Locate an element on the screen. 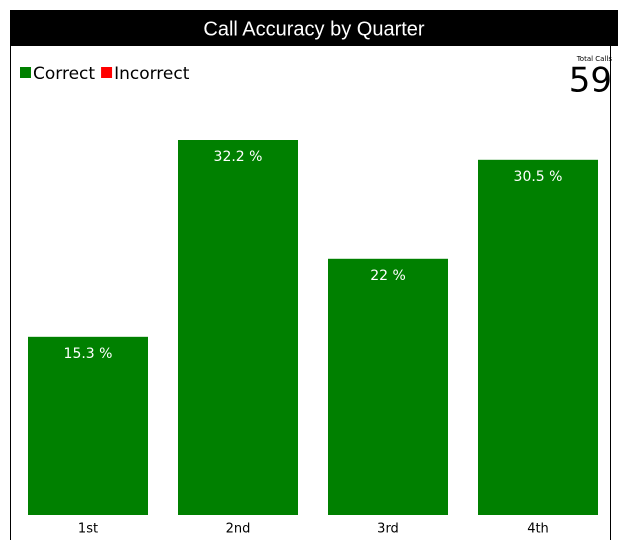 Image resolution: width=618 pixels, height=540 pixels. title-bar is located at coordinates (314, 28).